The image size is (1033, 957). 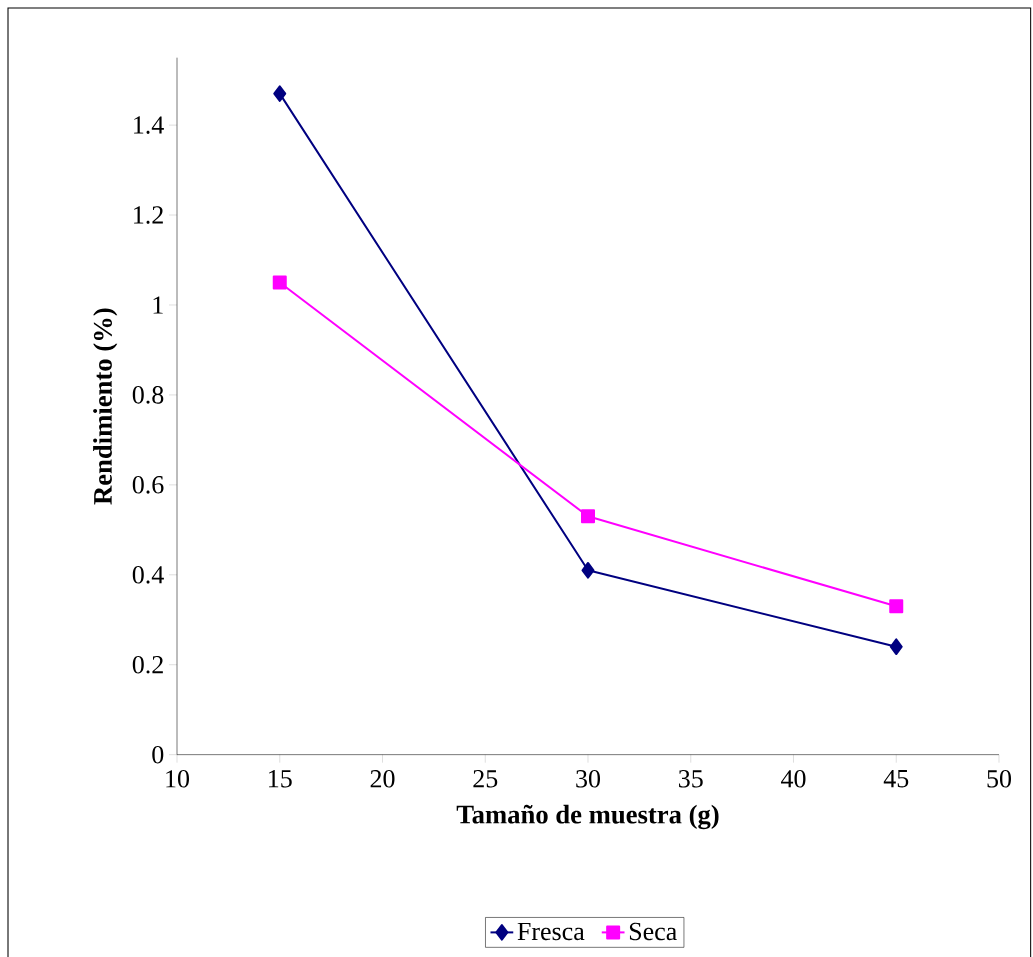 What do you see at coordinates (587, 817) in the screenshot?
I see `x-axis-title: Tamaño de muestra (g)` at bounding box center [587, 817].